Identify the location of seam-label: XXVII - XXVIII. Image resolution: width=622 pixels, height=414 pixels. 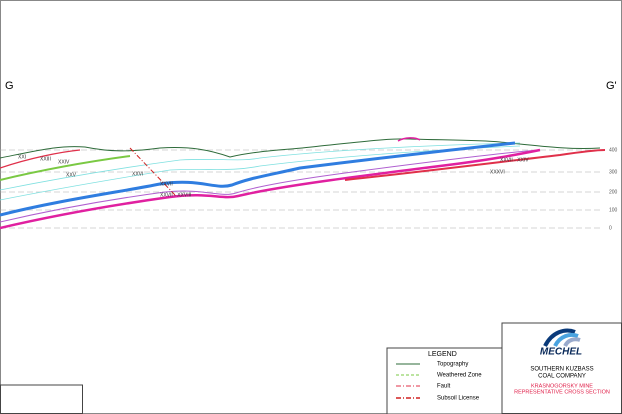
(175, 195).